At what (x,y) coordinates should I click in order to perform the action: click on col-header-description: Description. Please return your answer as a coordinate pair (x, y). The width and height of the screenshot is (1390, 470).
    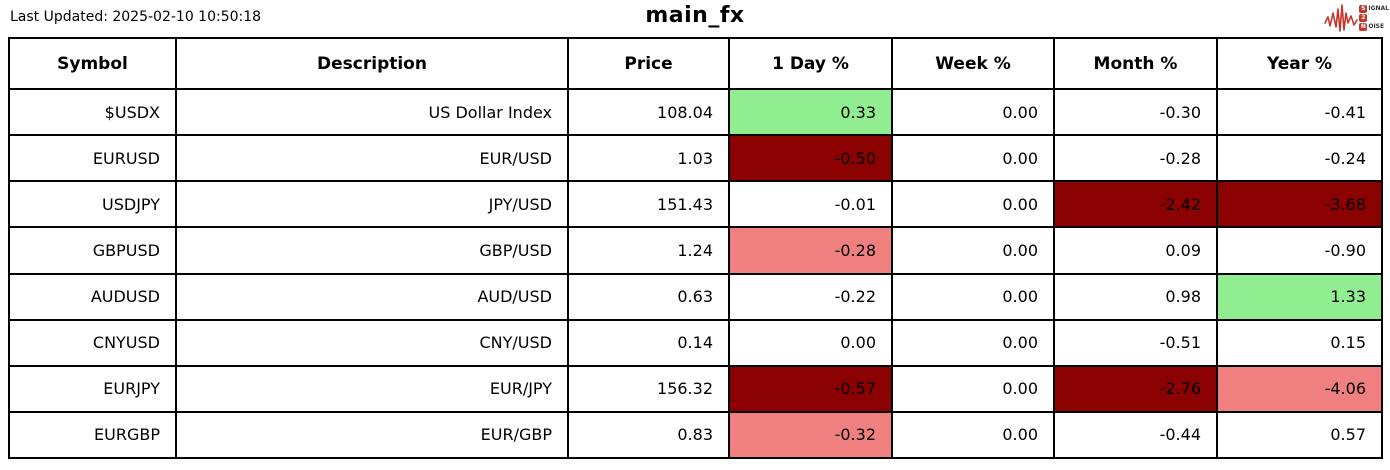
    Looking at the image, I should click on (372, 63).